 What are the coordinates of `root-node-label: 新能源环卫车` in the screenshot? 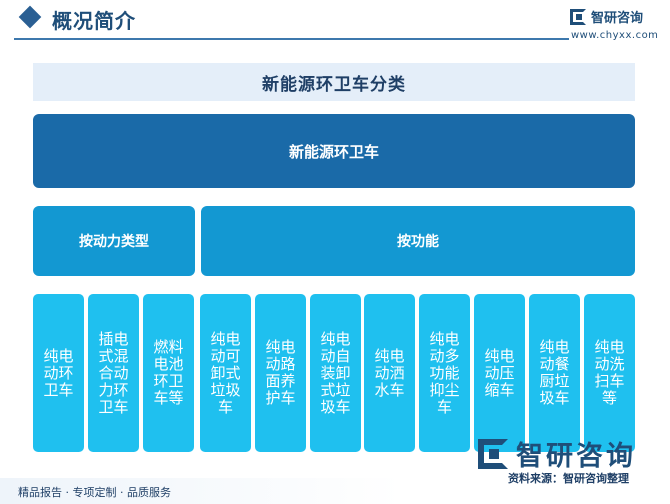 It's located at (333, 151).